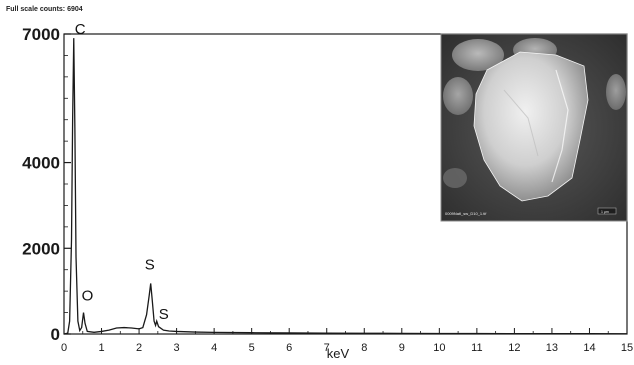  What do you see at coordinates (364, 348) in the screenshot?
I see `x-tick-label: 8` at bounding box center [364, 348].